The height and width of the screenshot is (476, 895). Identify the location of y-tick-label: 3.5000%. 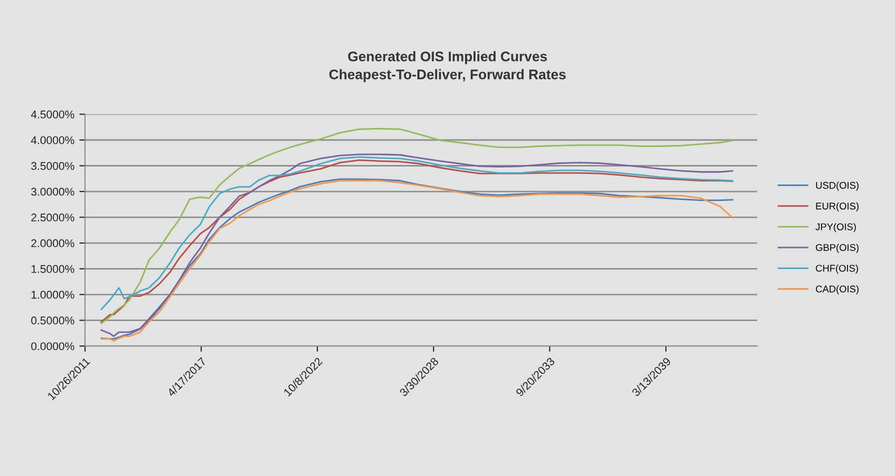
(52, 166).